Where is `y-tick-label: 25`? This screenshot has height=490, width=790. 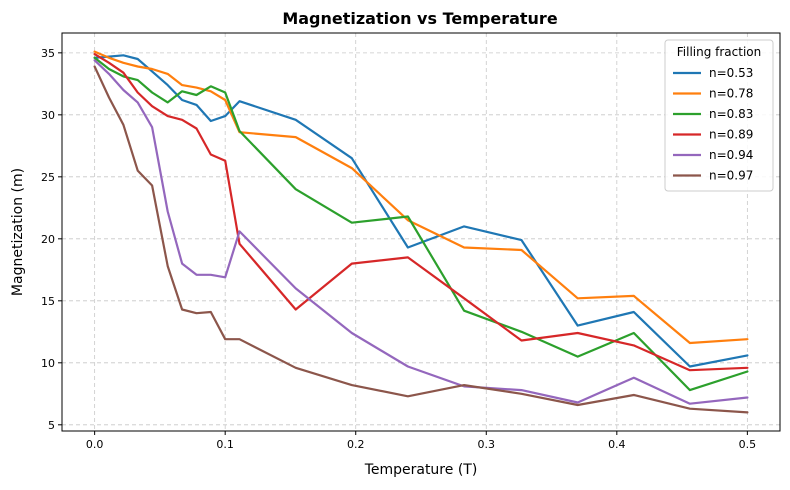 y-tick-label: 25 is located at coordinates (48, 177).